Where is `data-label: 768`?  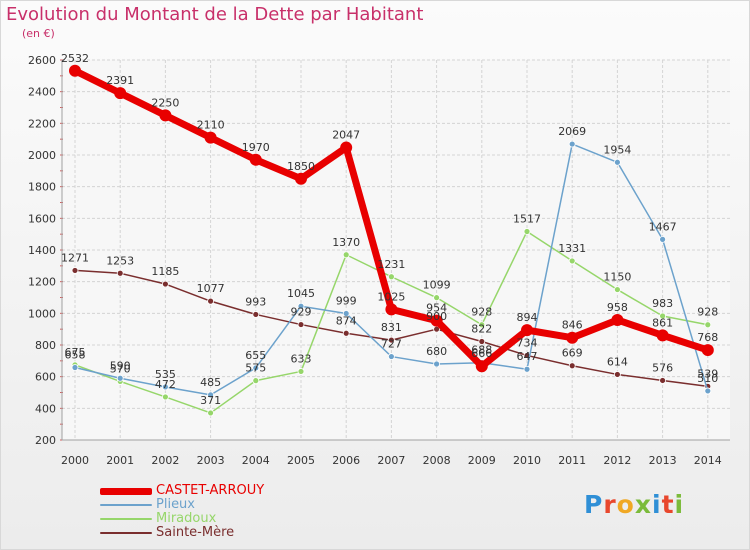 data-label: 768 is located at coordinates (707, 337).